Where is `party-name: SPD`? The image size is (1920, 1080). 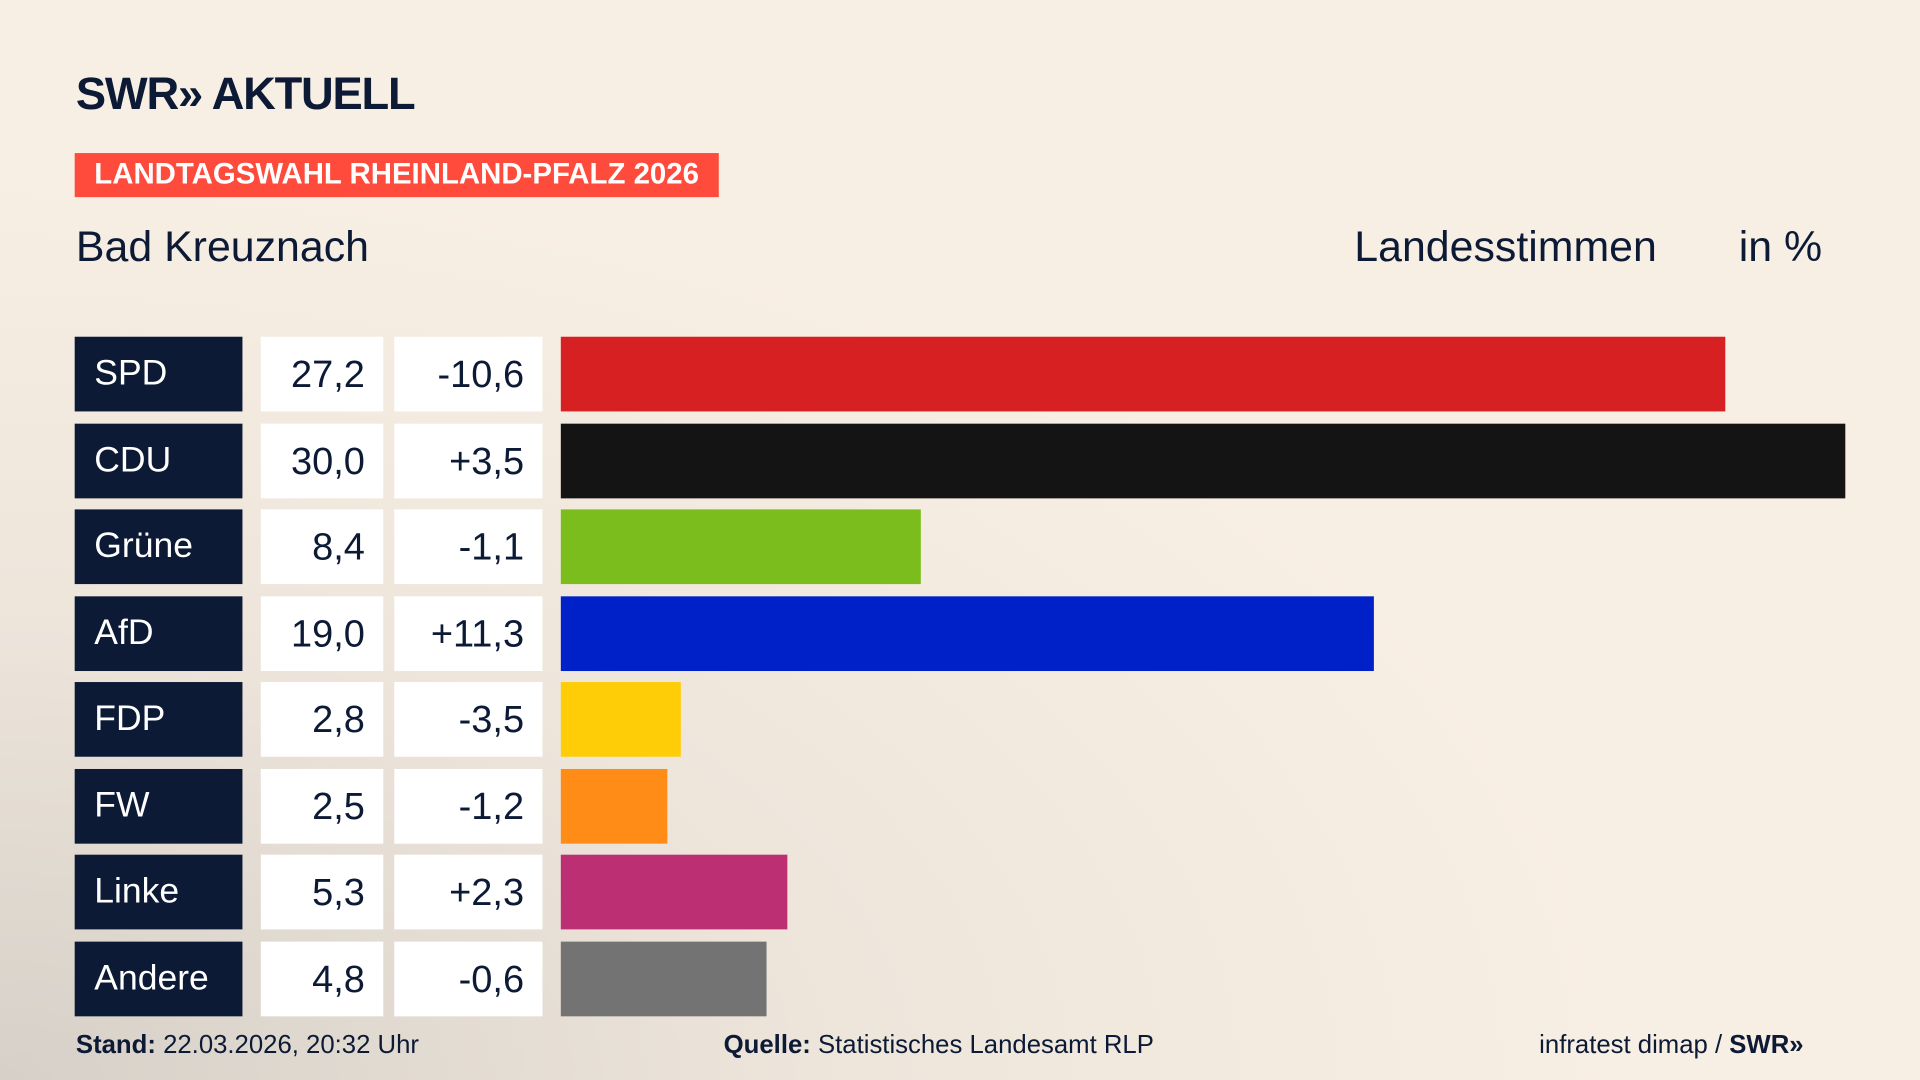 party-name: SPD is located at coordinates (158, 374).